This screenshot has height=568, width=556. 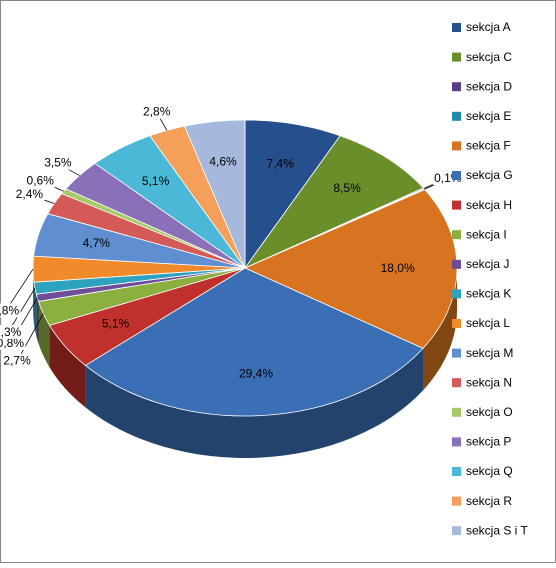 What do you see at coordinates (489, 382) in the screenshot?
I see `legend-label: sekcja N` at bounding box center [489, 382].